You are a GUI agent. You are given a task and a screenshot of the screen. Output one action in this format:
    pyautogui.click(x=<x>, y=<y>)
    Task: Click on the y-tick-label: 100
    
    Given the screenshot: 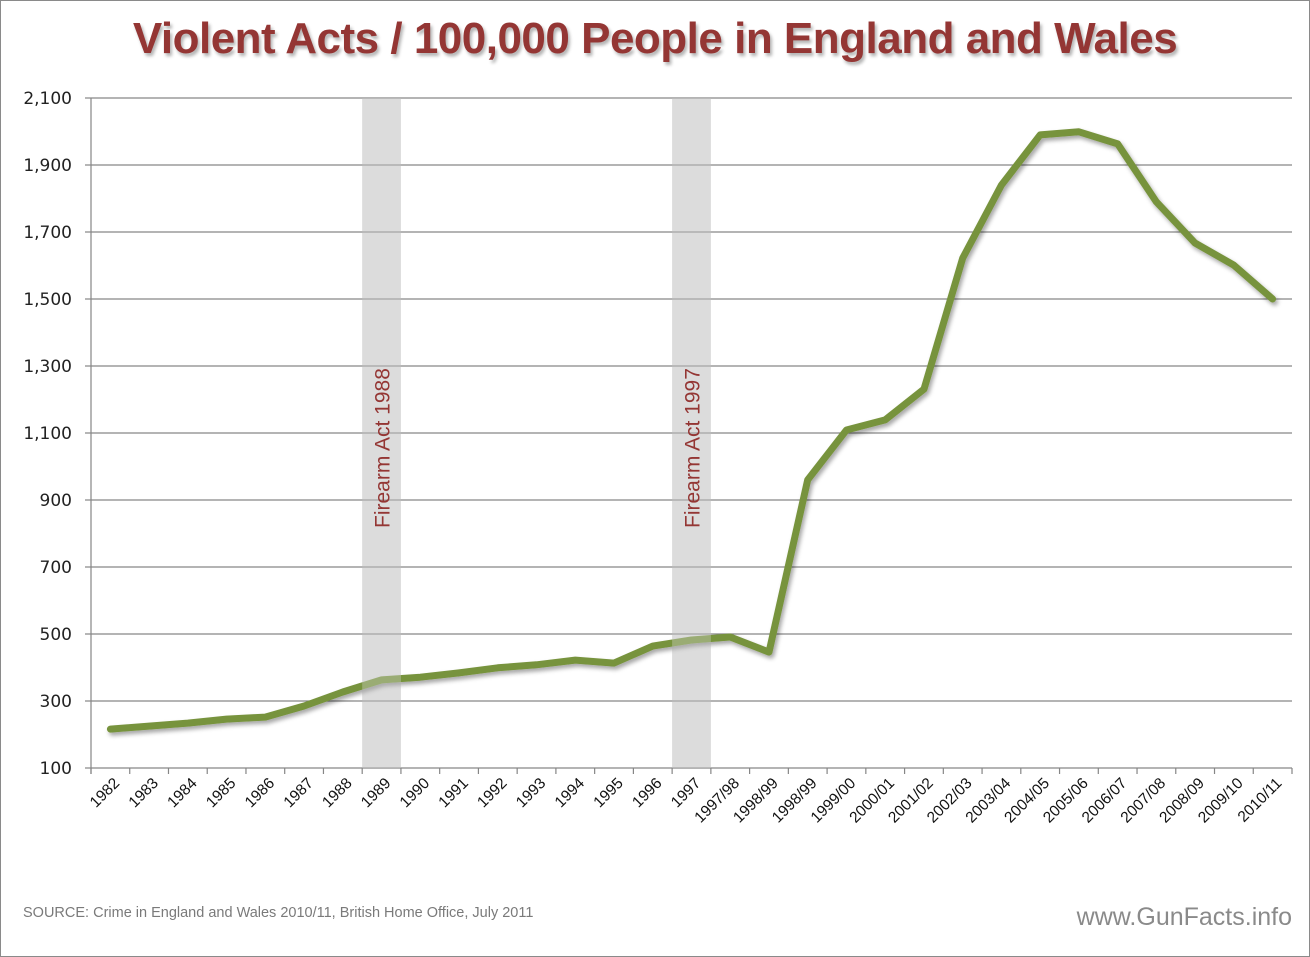 What is the action you would take?
    pyautogui.click(x=56, y=769)
    